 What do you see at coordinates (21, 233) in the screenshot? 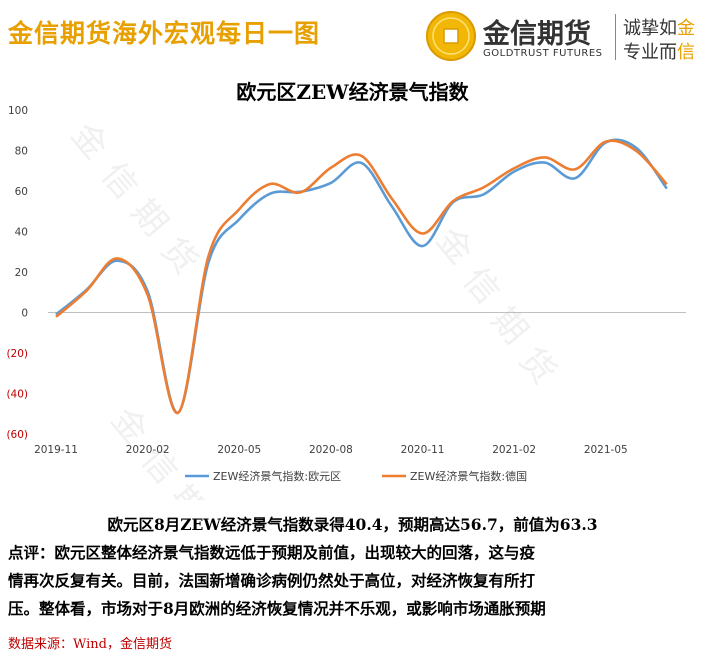
I see `y-tick-label: 40` at bounding box center [21, 233].